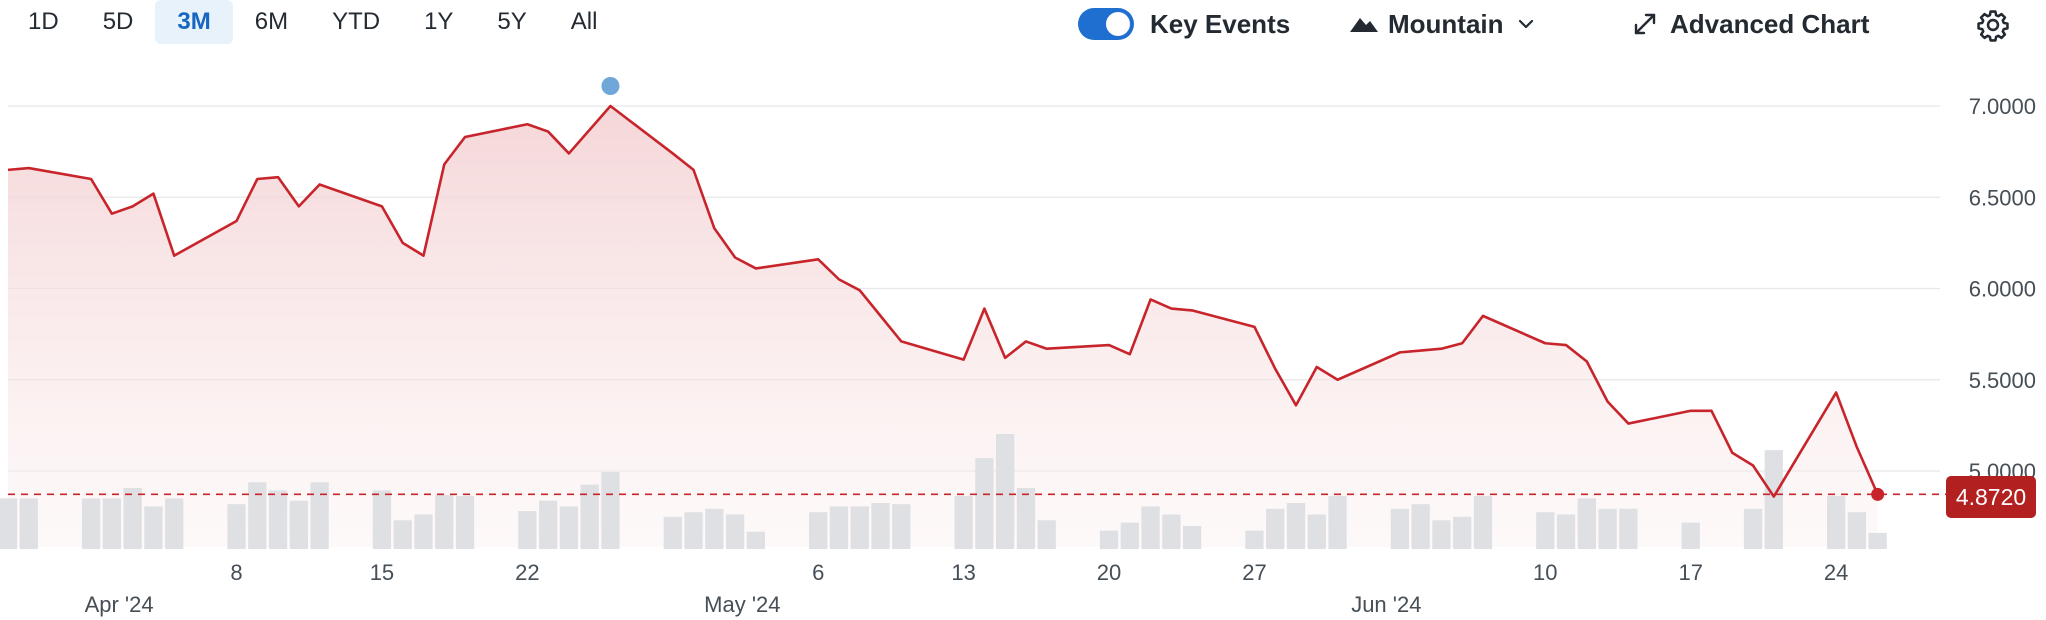 Image resolution: width=2046 pixels, height=620 pixels. What do you see at coordinates (439, 21) in the screenshot?
I see `range-tab-1y: 1Y` at bounding box center [439, 21].